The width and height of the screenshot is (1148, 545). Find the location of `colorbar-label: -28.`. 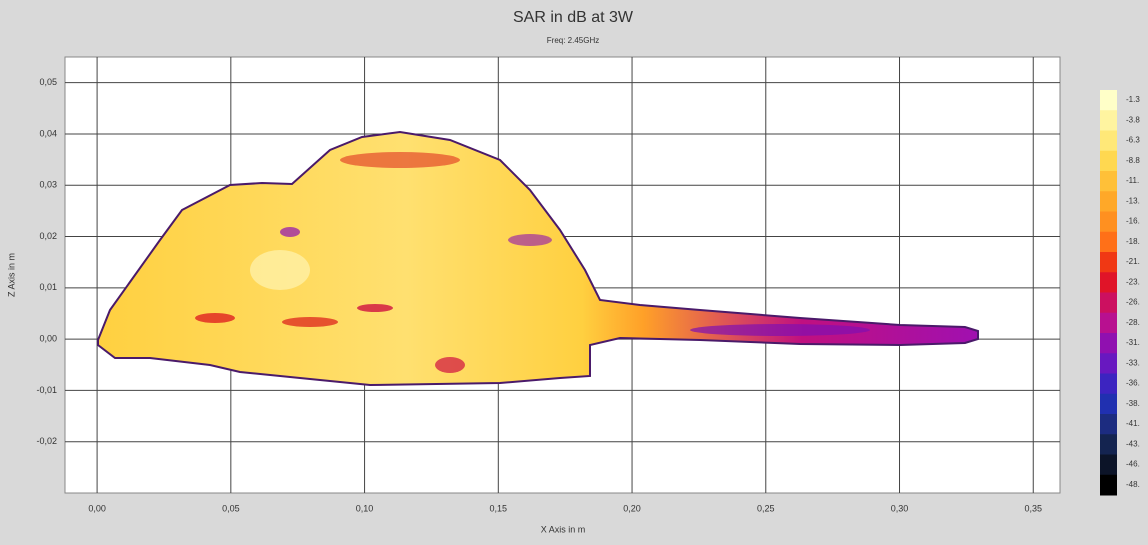

colorbar-label: -28. is located at coordinates (1133, 322).